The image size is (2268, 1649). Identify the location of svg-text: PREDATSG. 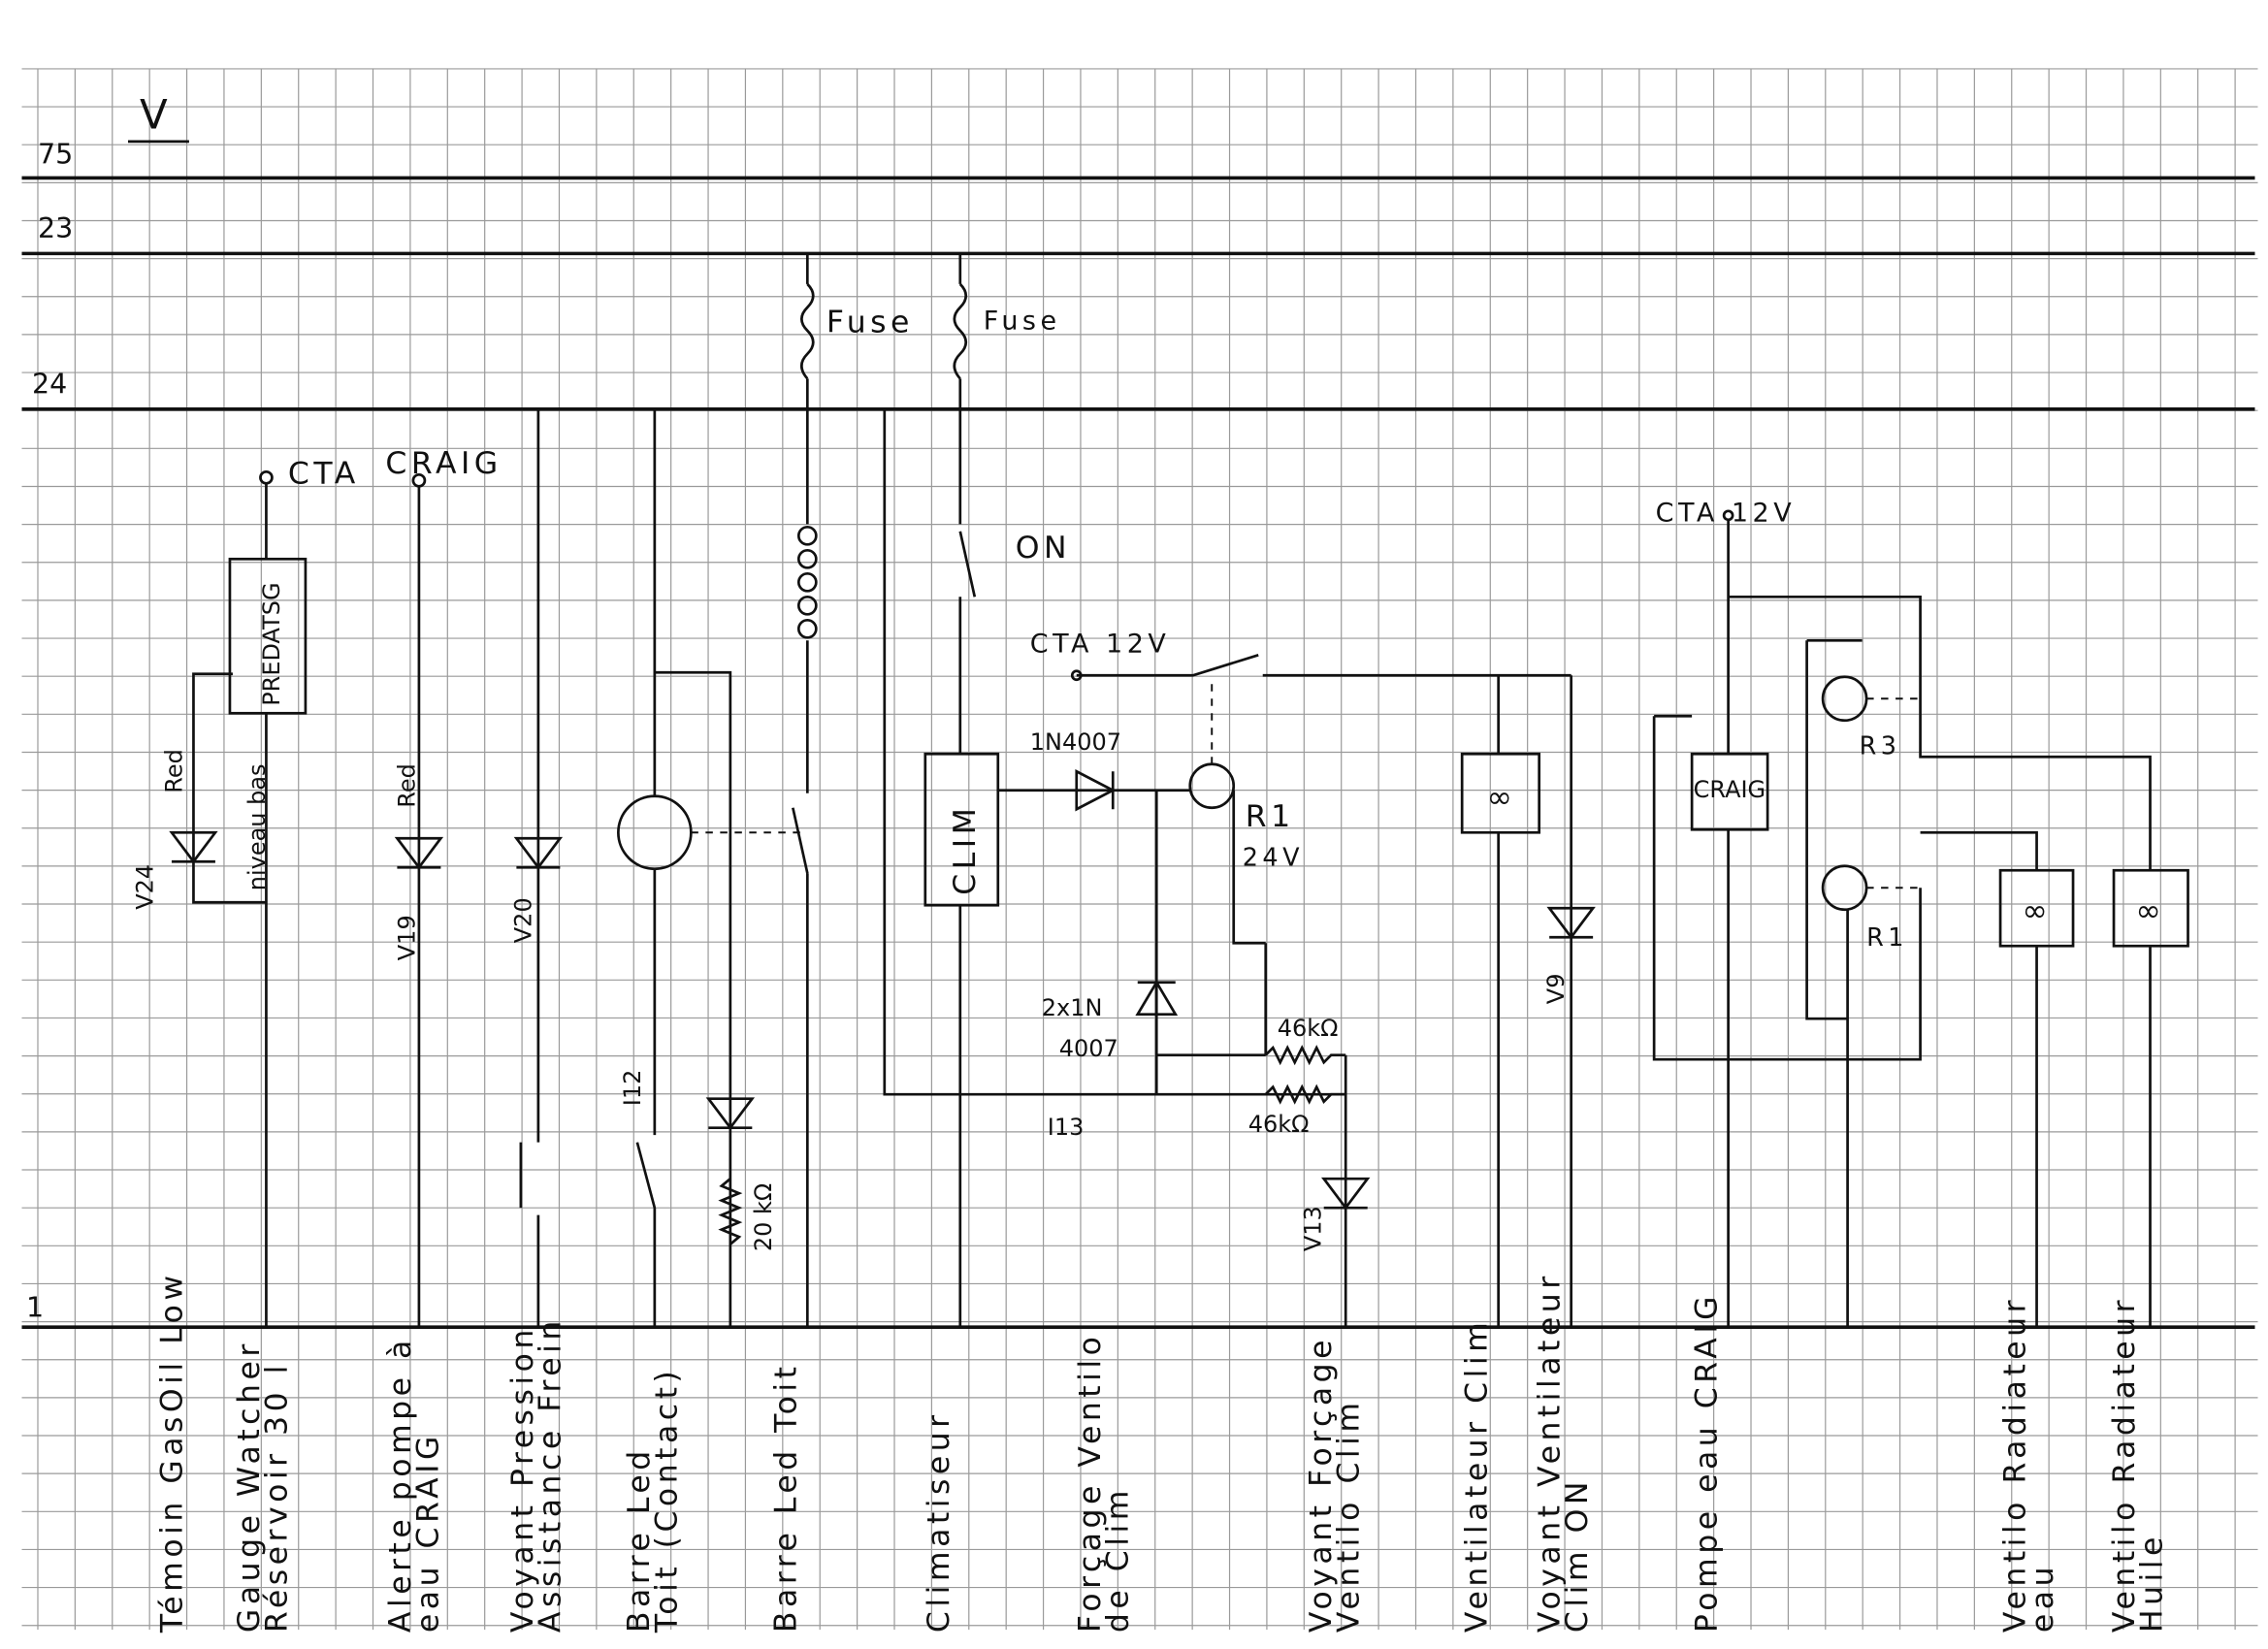
(271, 643).